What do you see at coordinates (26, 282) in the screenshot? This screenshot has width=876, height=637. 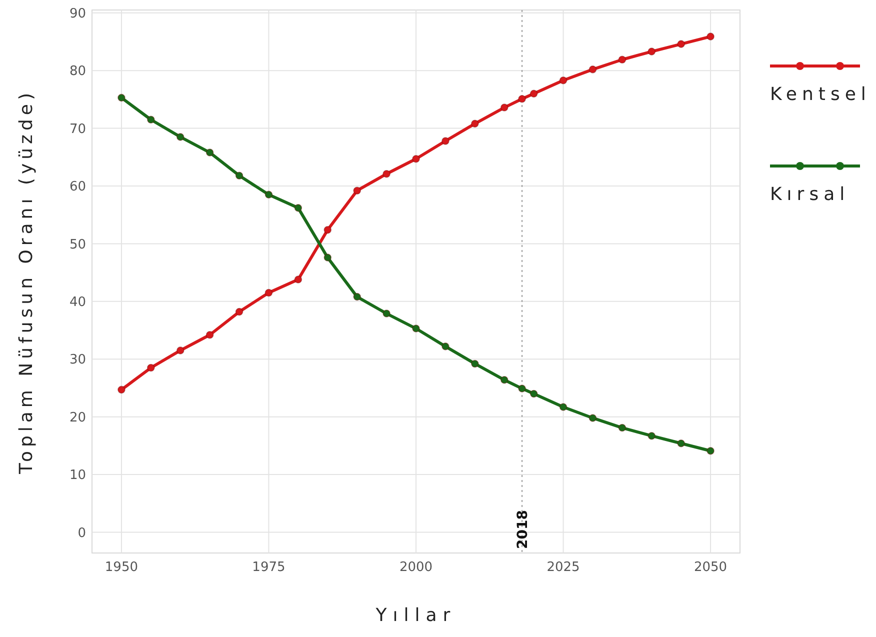 I see `y-axis-title: Toplam Nüfusun Oranı (yüzde)` at bounding box center [26, 282].